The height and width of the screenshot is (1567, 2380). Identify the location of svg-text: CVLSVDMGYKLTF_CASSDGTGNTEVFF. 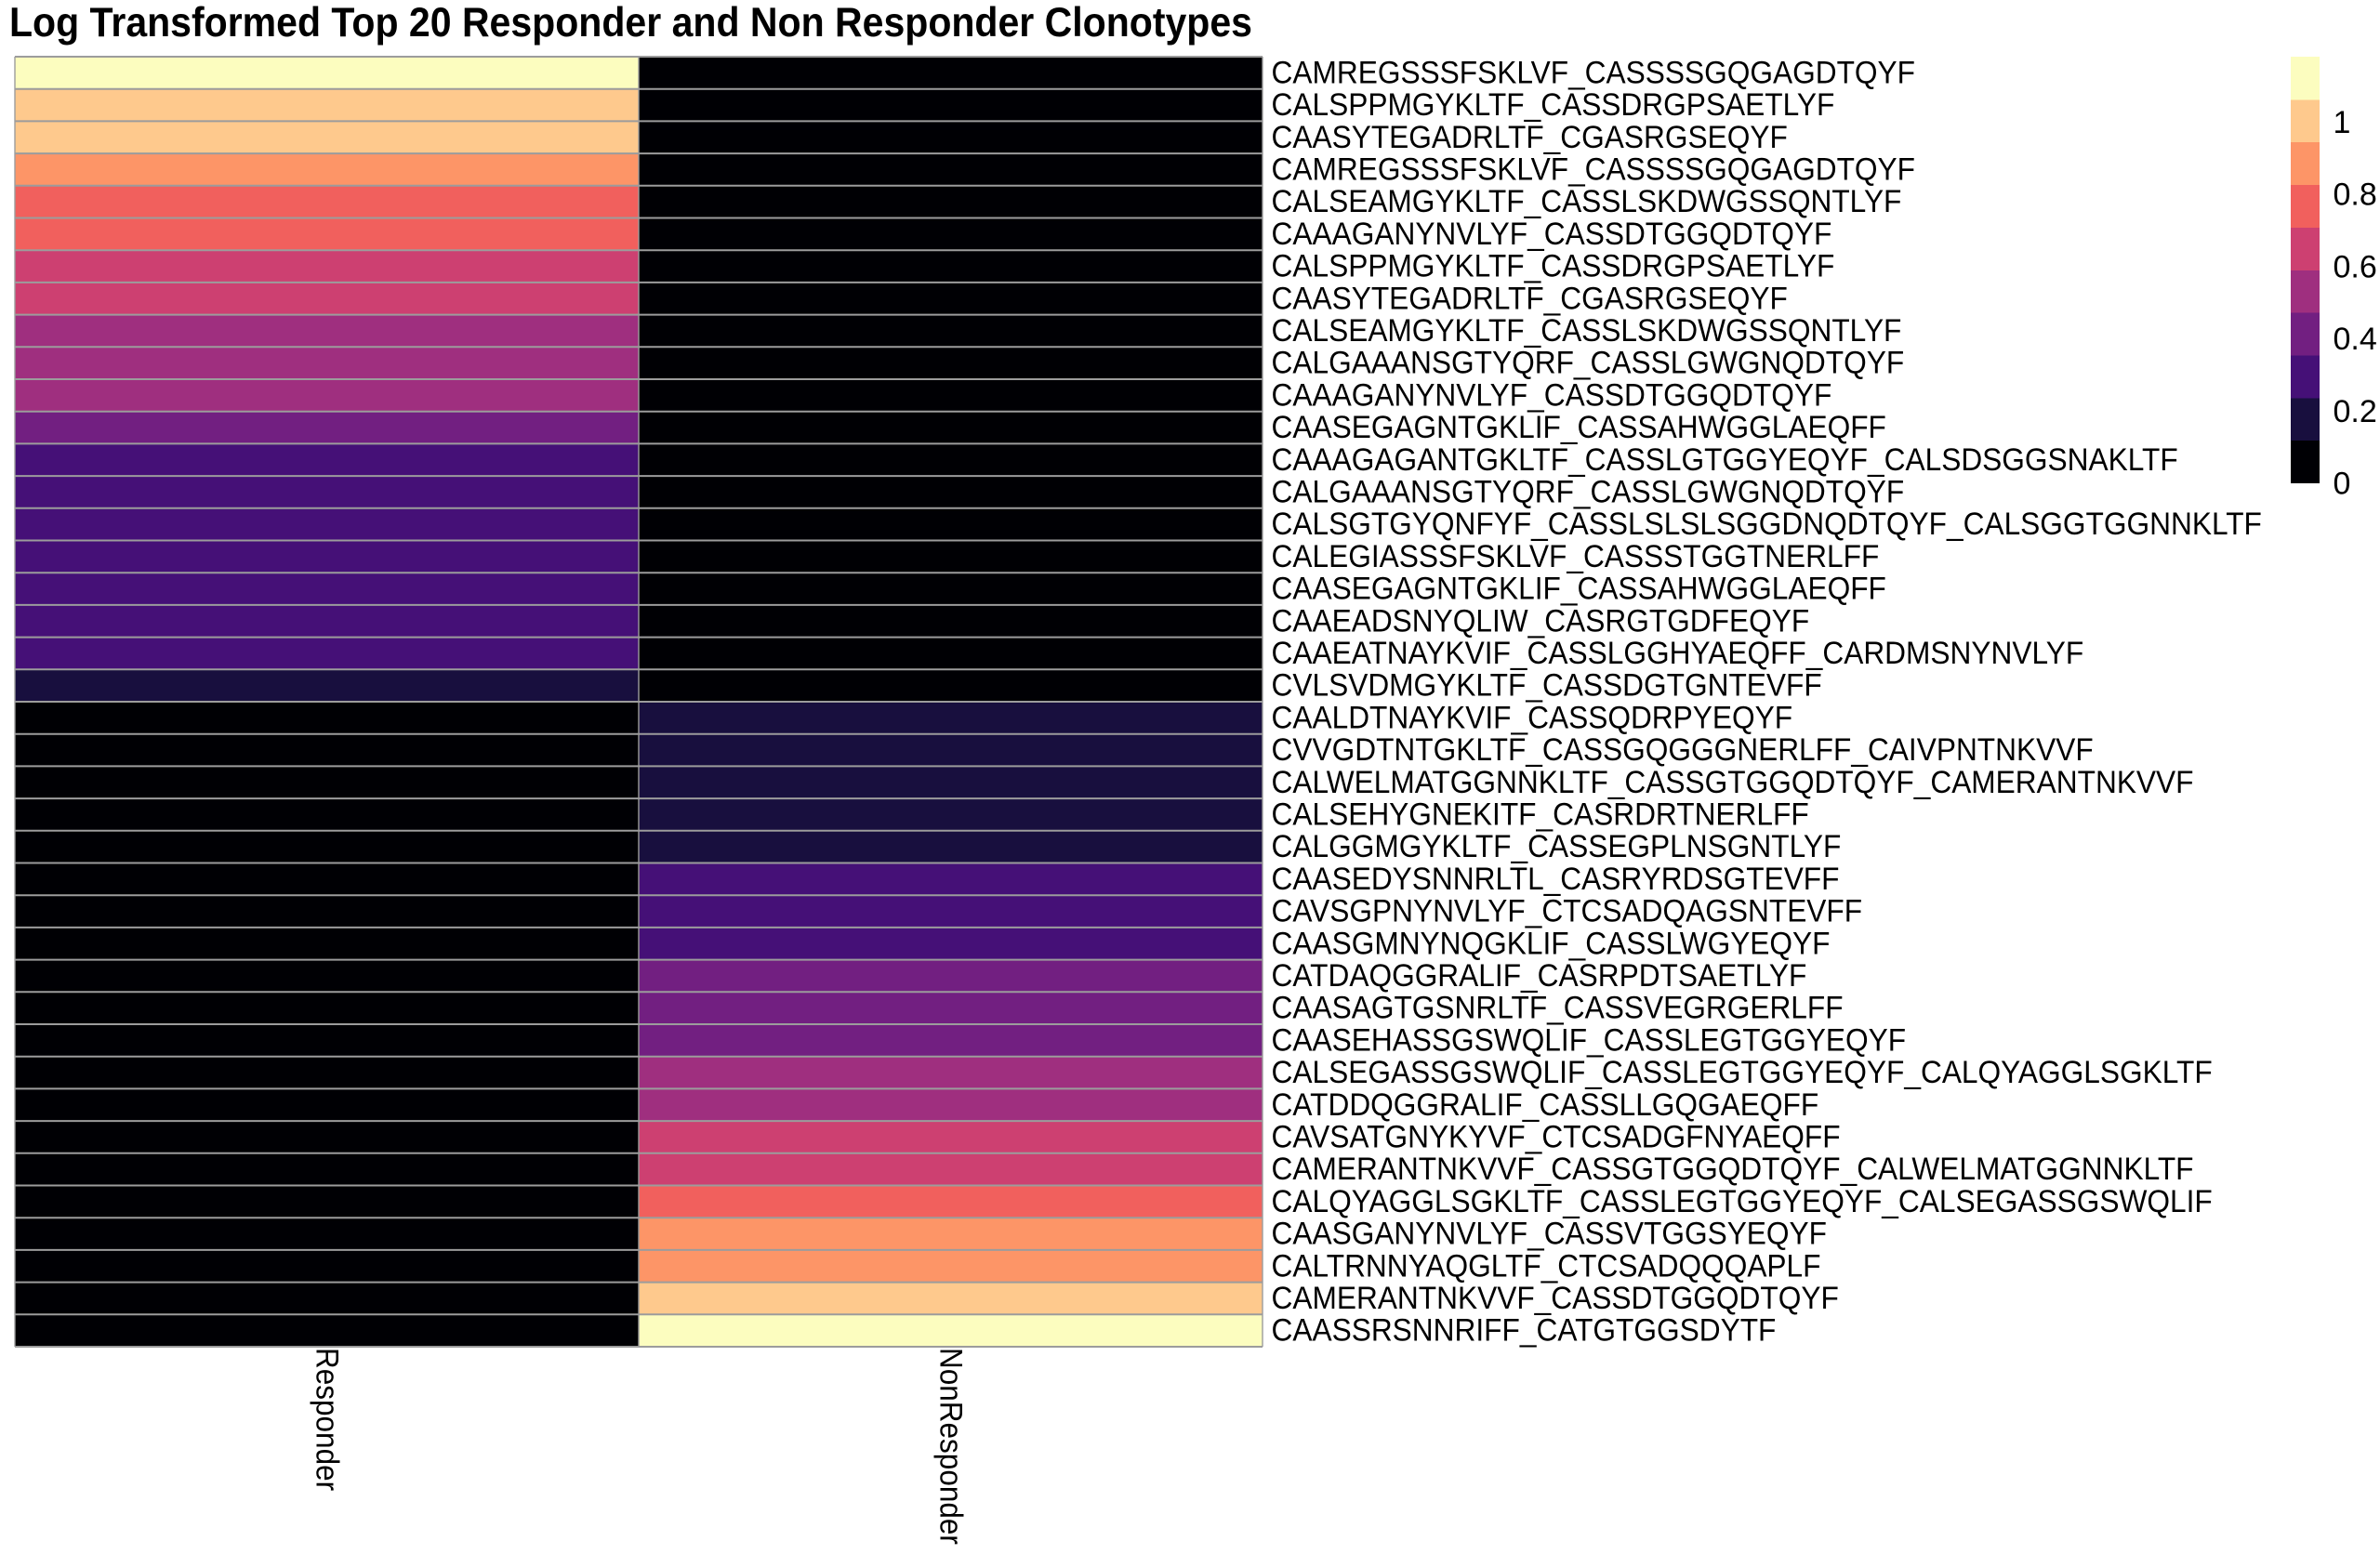
(1547, 686).